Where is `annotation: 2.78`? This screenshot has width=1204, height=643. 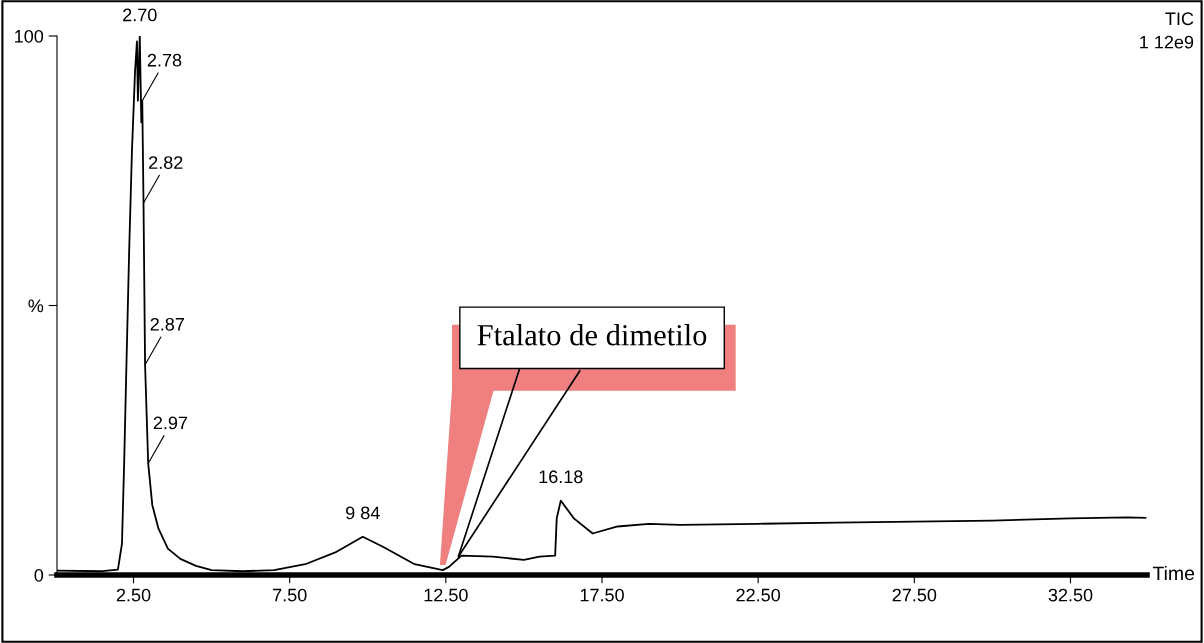 annotation: 2.78 is located at coordinates (164, 60).